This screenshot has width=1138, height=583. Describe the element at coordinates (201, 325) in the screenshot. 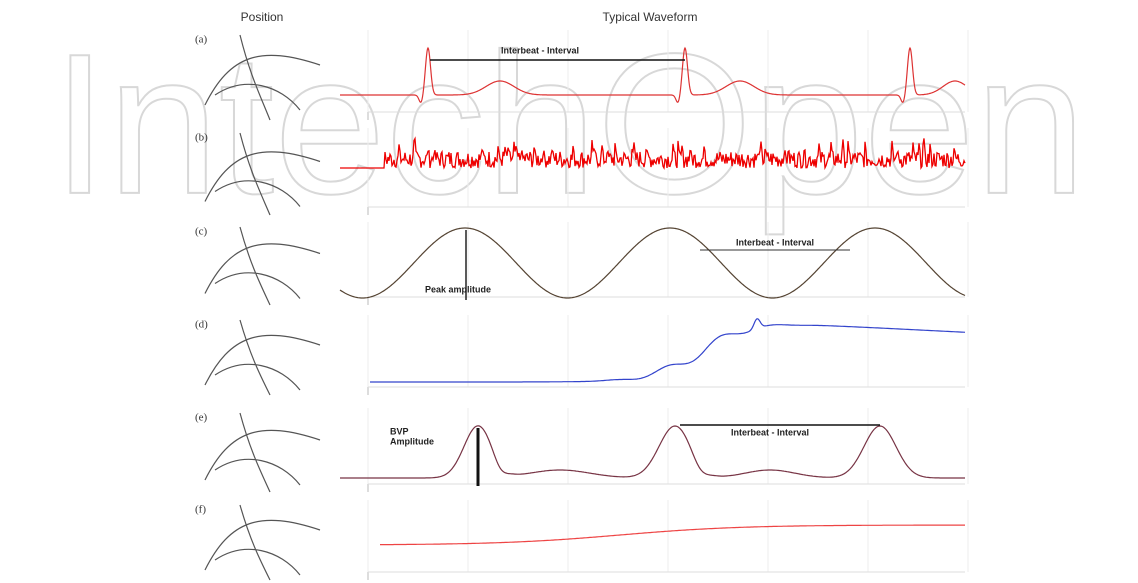

I see `panel-label: (d)` at that location.